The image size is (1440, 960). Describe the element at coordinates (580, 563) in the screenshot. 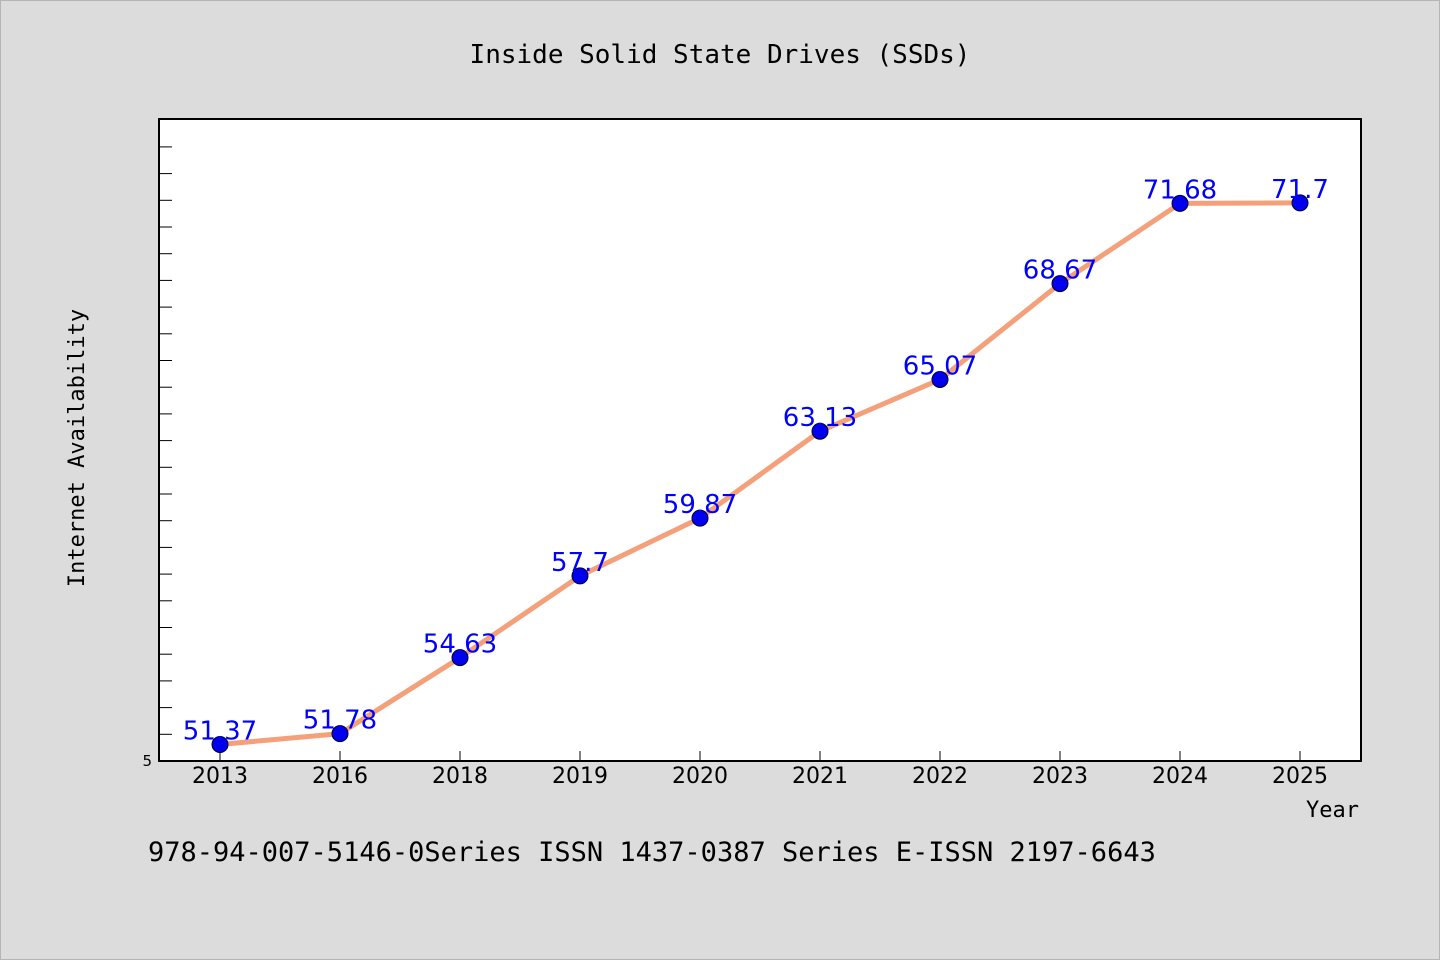

I see `data-label: 57.7` at that location.